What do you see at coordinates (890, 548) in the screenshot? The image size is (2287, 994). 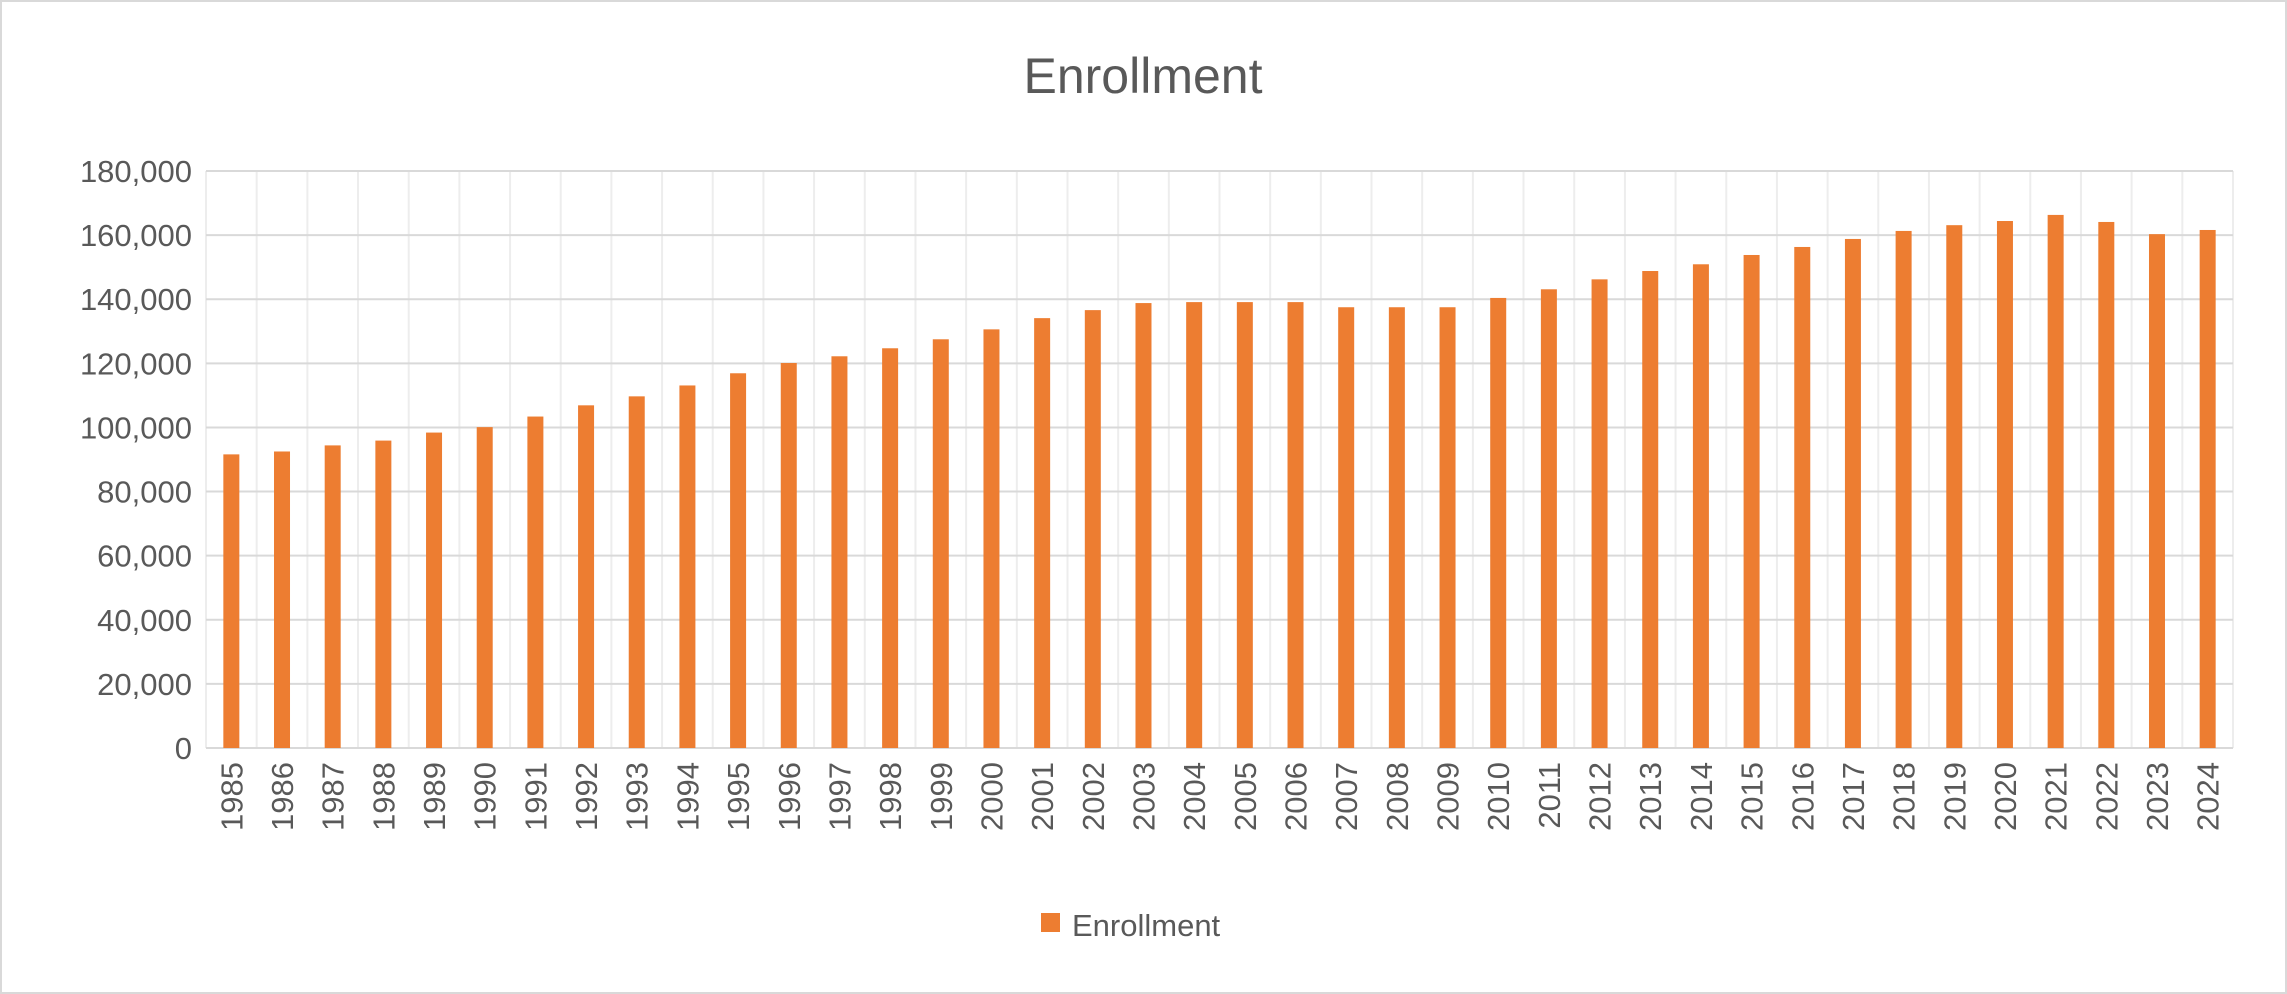 I see `bar-1998` at bounding box center [890, 548].